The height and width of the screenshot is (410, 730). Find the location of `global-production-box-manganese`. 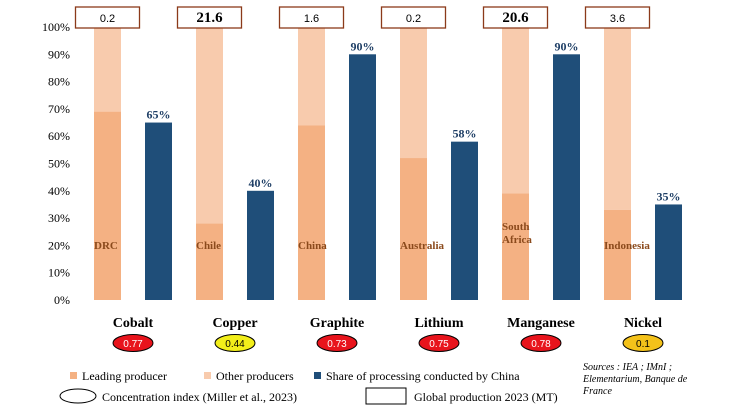

global-production-box-manganese is located at coordinates (515, 17).